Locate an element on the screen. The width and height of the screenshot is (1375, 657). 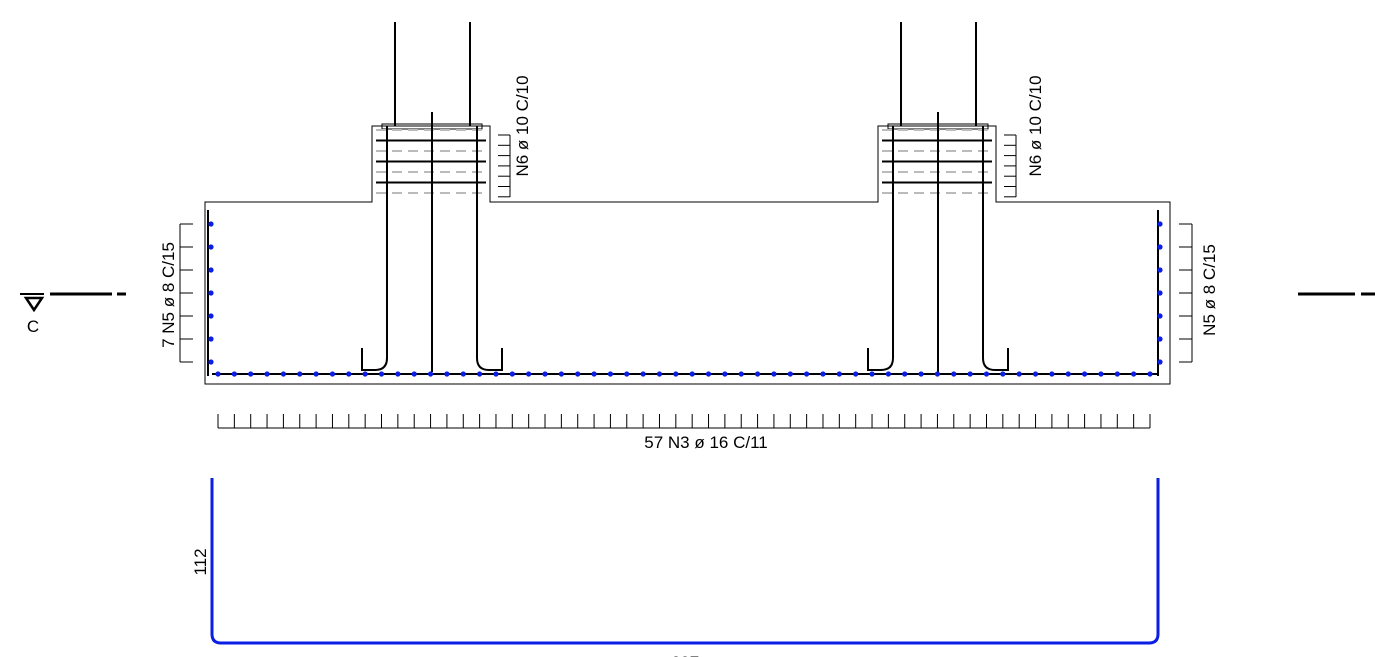
side-bar-label: 7 N5 ø 8 C/15 is located at coordinates (168, 295).